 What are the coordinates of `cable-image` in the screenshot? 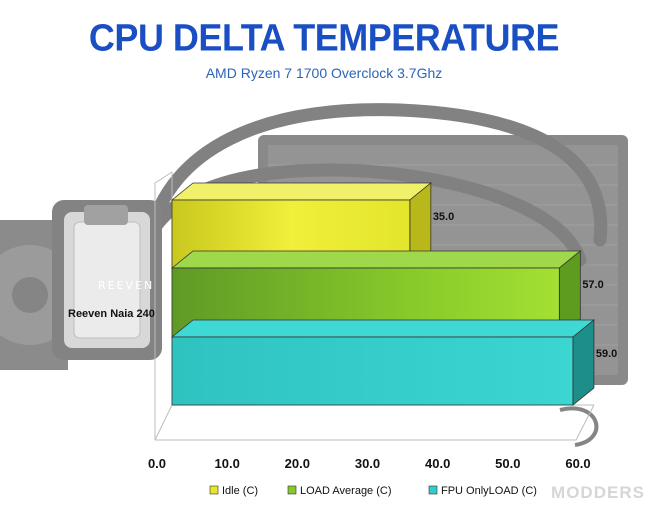 It's located at (579, 426).